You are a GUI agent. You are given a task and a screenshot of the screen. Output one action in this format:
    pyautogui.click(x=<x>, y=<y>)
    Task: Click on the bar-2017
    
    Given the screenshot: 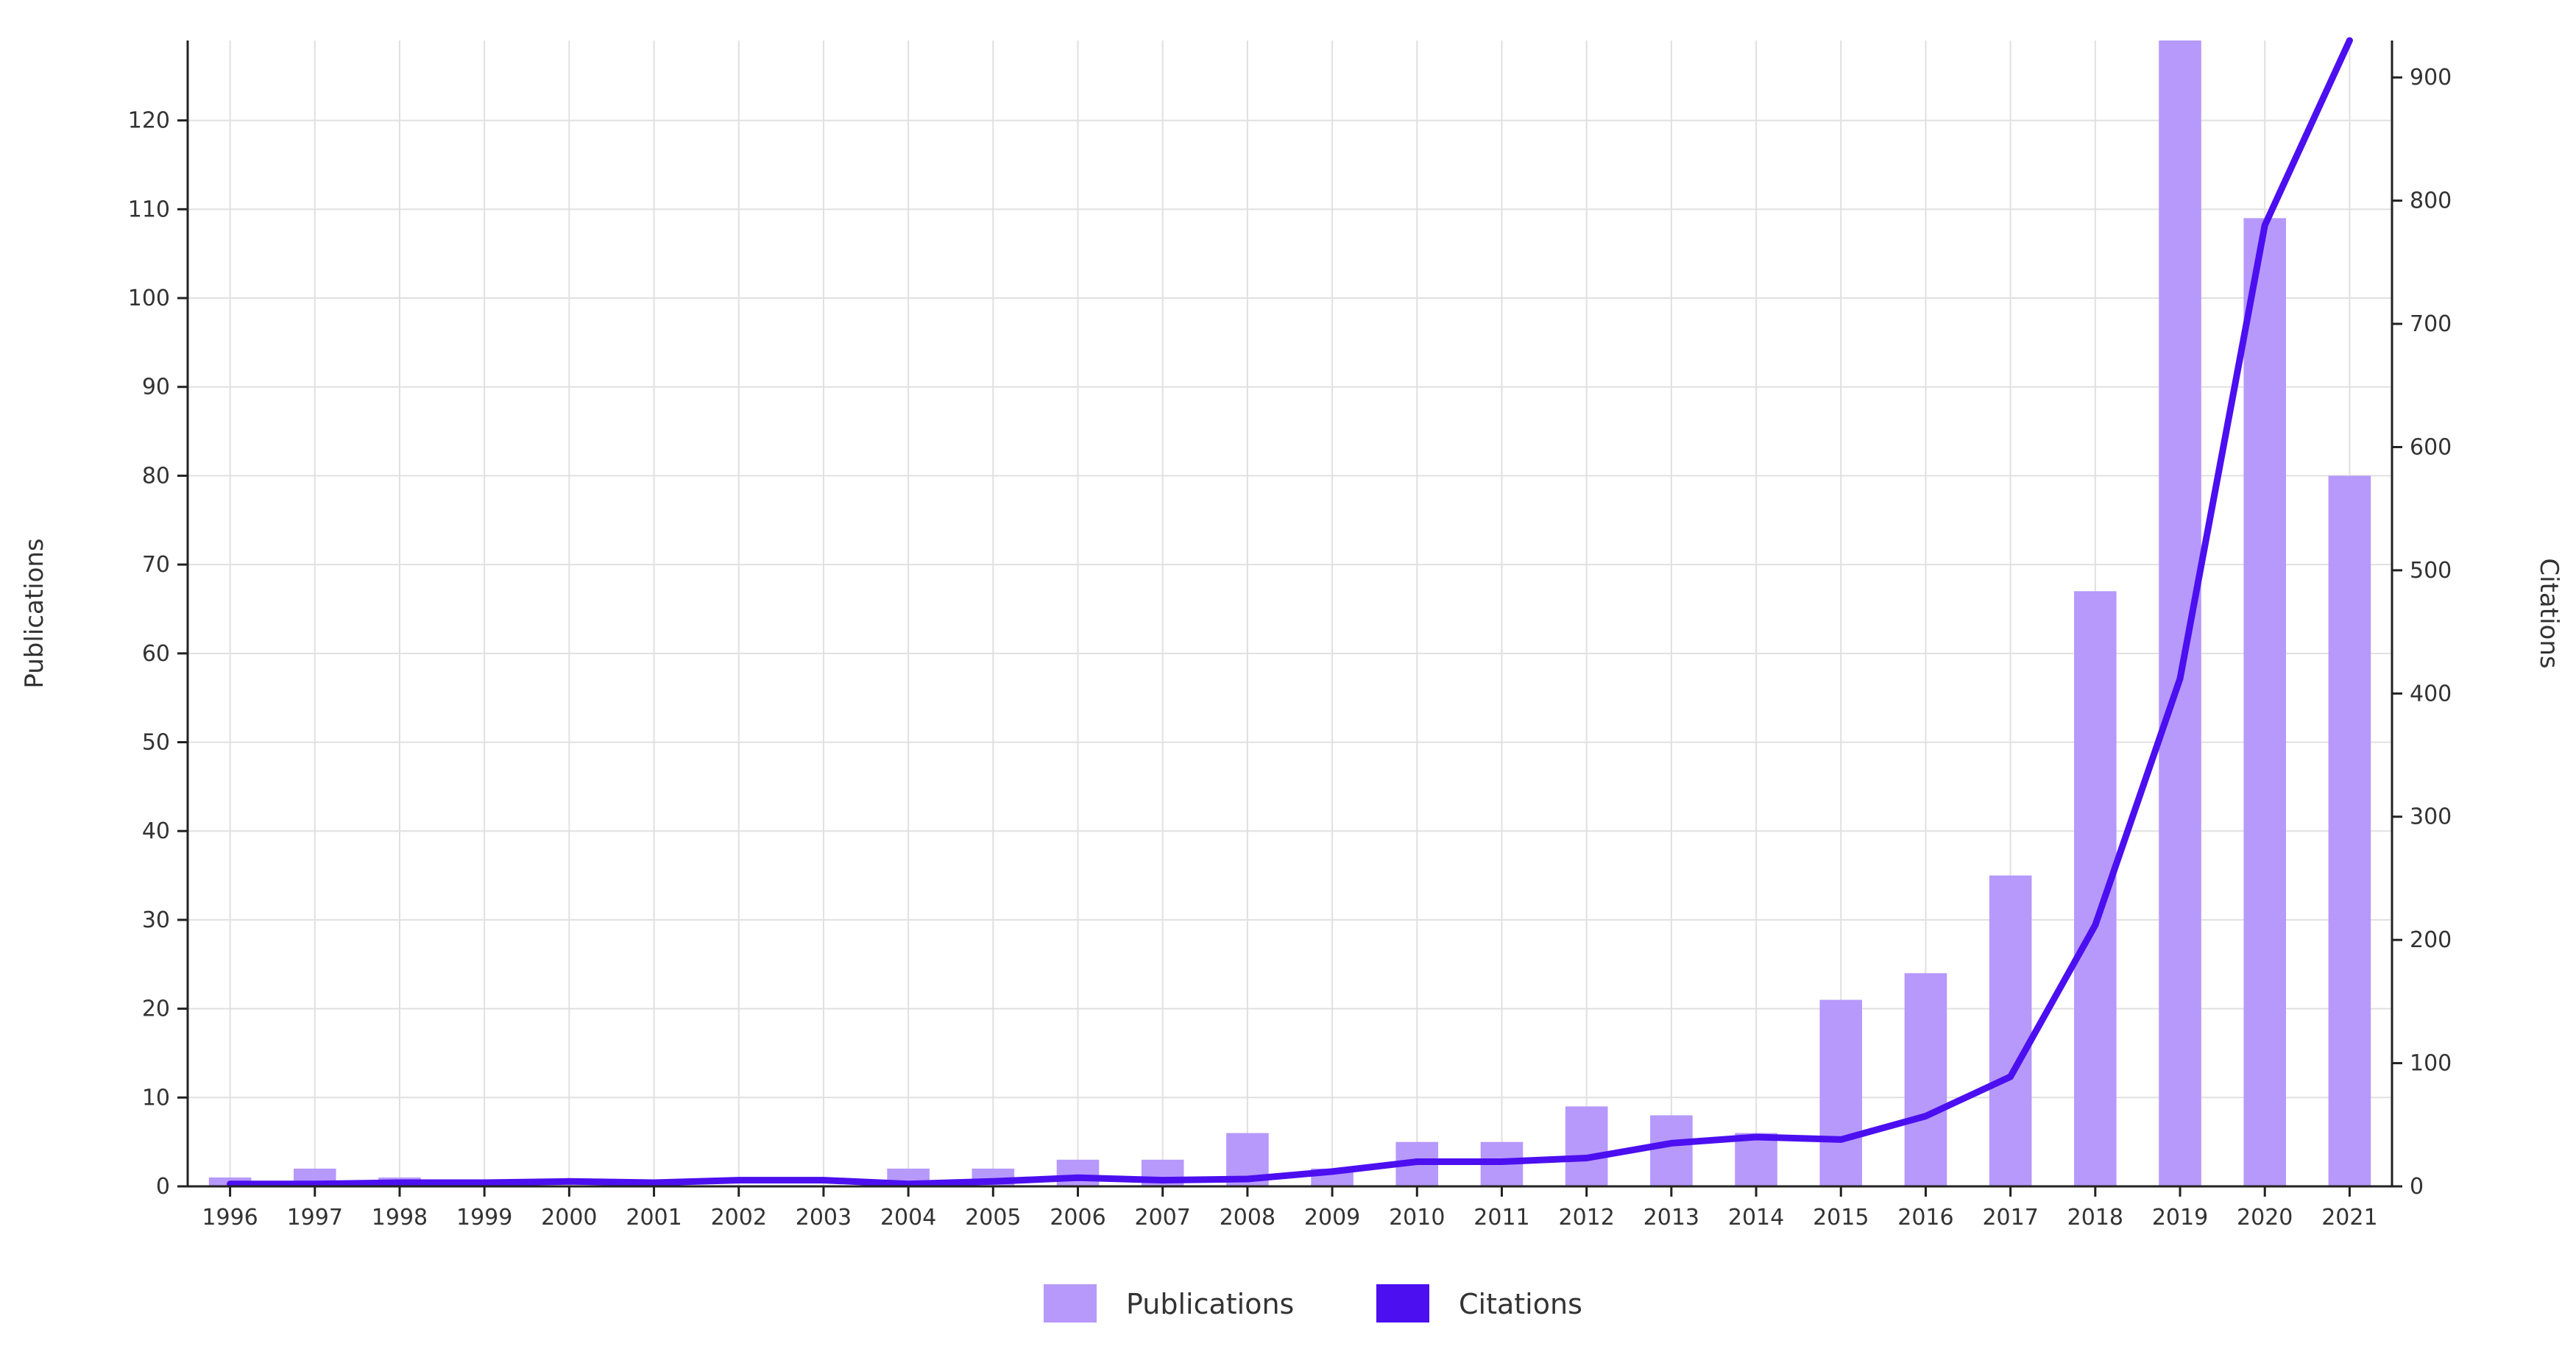 What is the action you would take?
    pyautogui.click(x=2011, y=1030)
    